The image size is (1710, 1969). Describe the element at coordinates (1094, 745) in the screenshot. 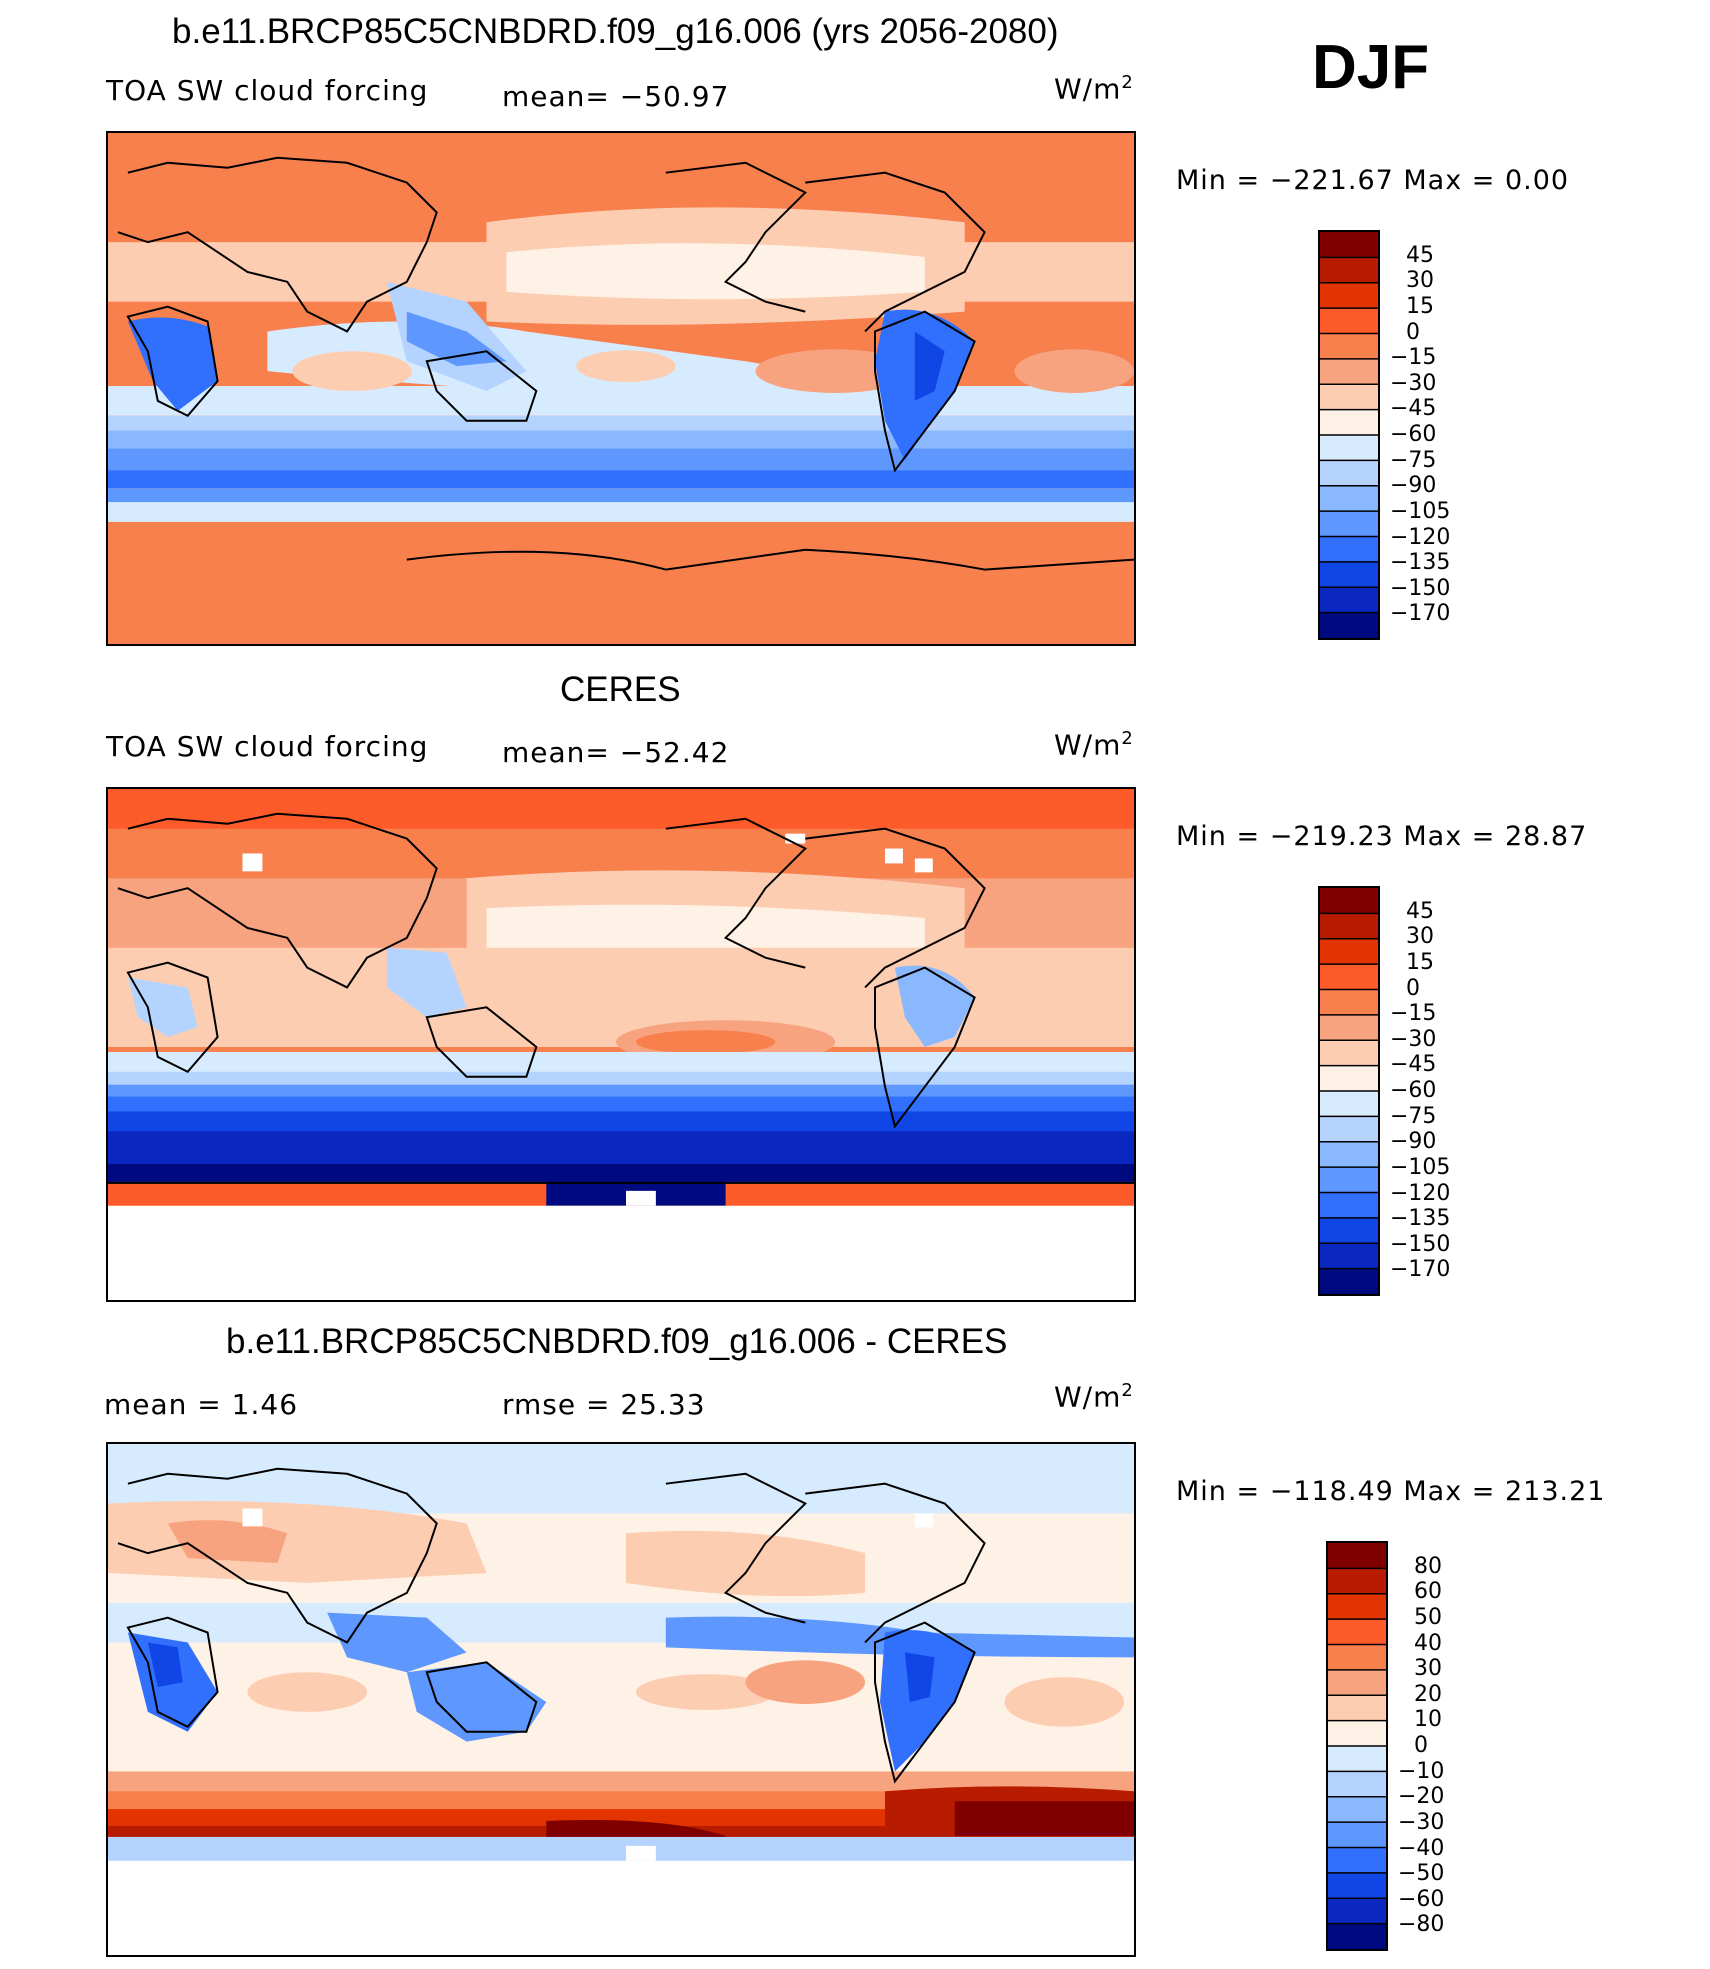

I see `panel2-units: W/m2` at that location.